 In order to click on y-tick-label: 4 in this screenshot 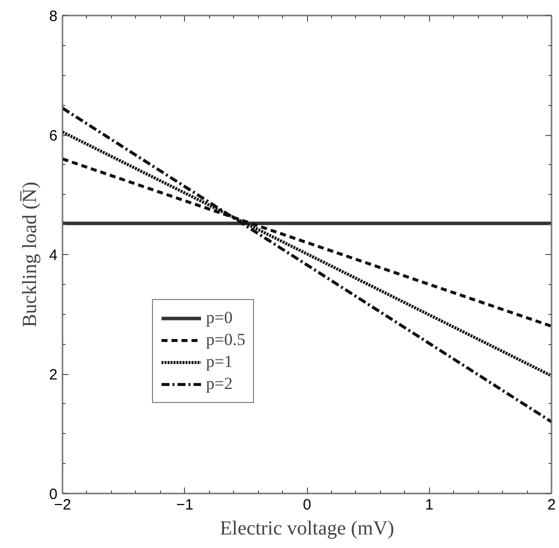, I will do `click(53, 255)`.